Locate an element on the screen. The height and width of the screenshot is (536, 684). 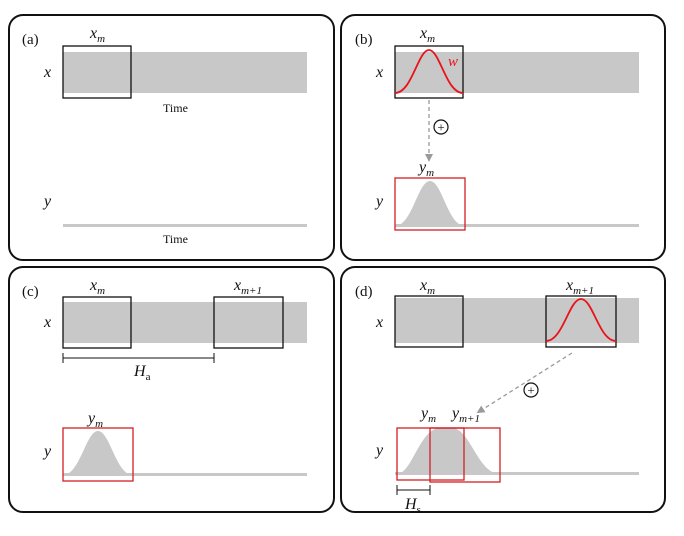
panel-d-tag: (d) is located at coordinates (364, 292).